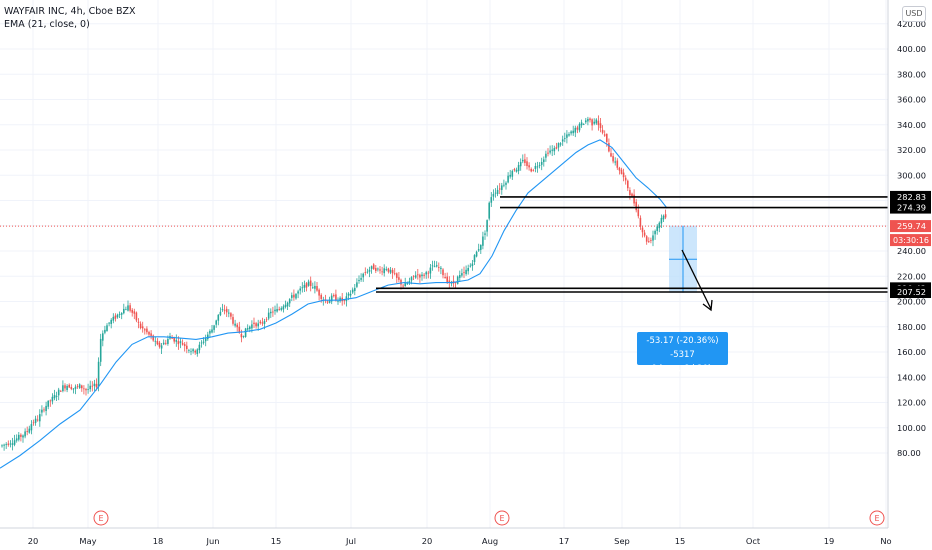 The image size is (932, 550). Describe the element at coordinates (910, 275) in the screenshot. I see `price-axis` at that location.